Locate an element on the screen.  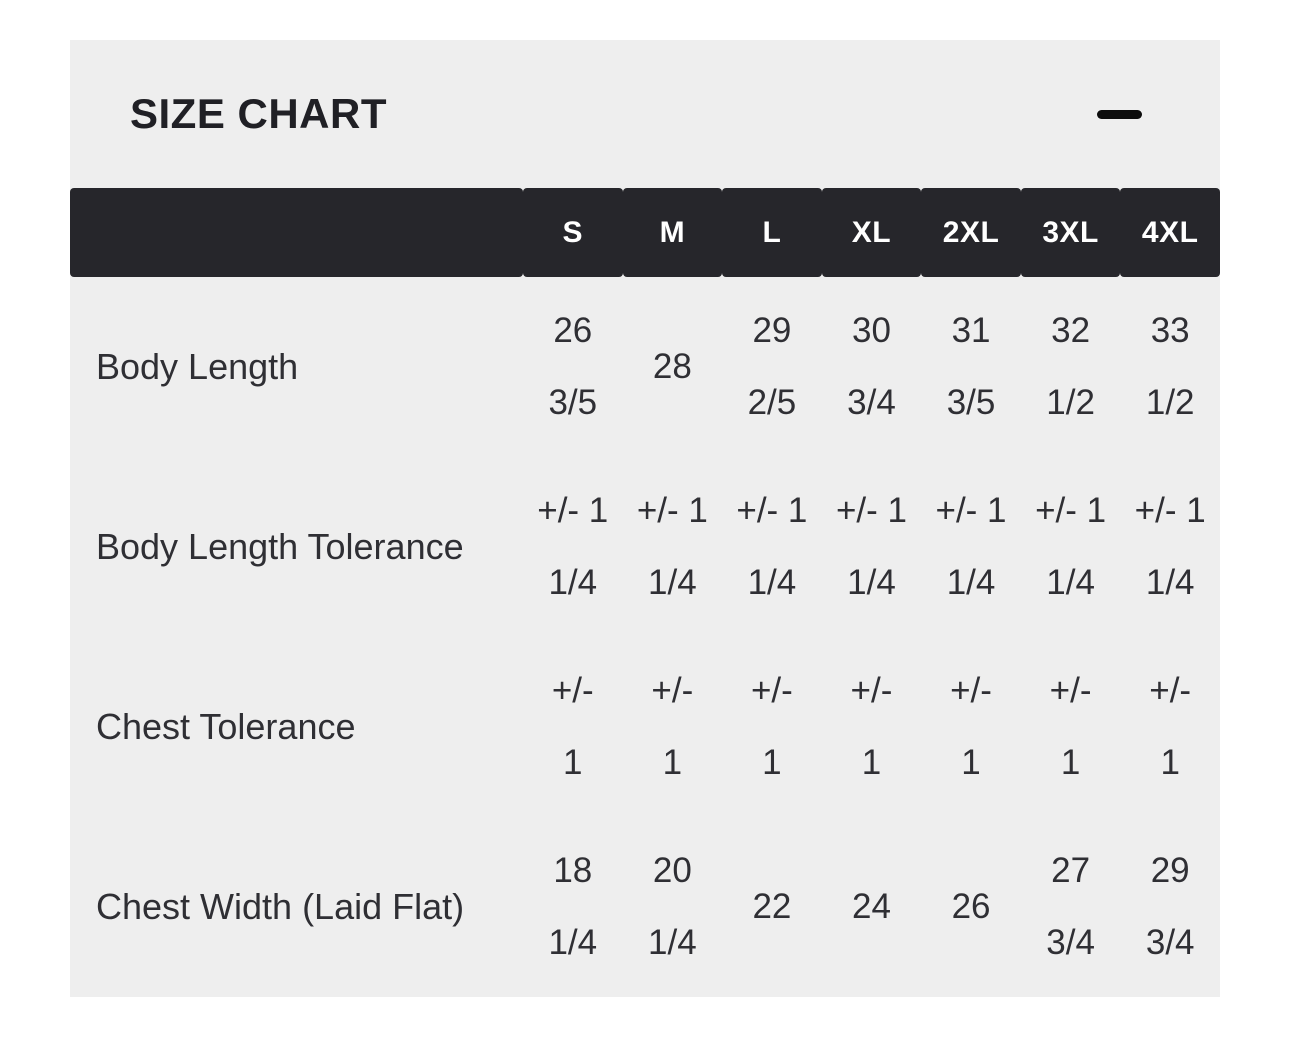
cell-bl-tolerance-2xl: +/- 1 1/4 is located at coordinates (971, 546).